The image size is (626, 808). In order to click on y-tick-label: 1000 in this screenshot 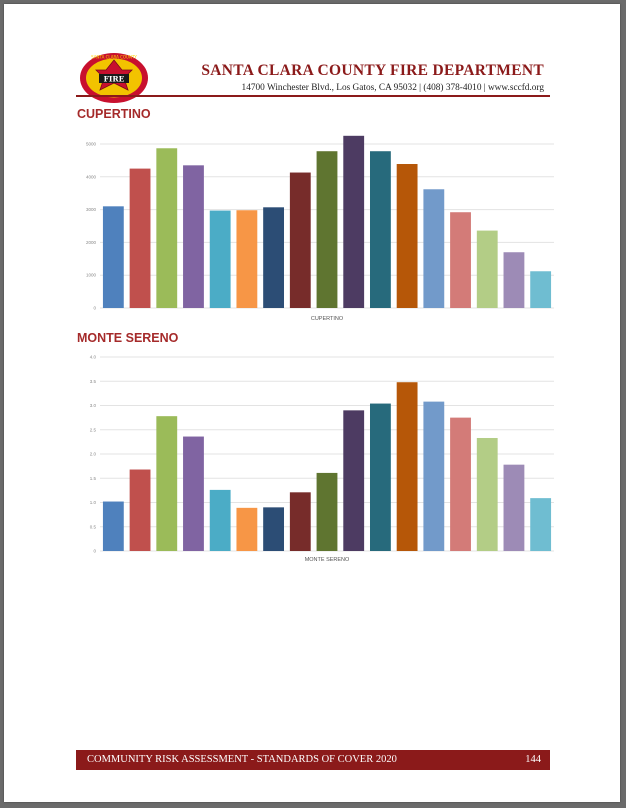, I will do `click(91, 275)`.